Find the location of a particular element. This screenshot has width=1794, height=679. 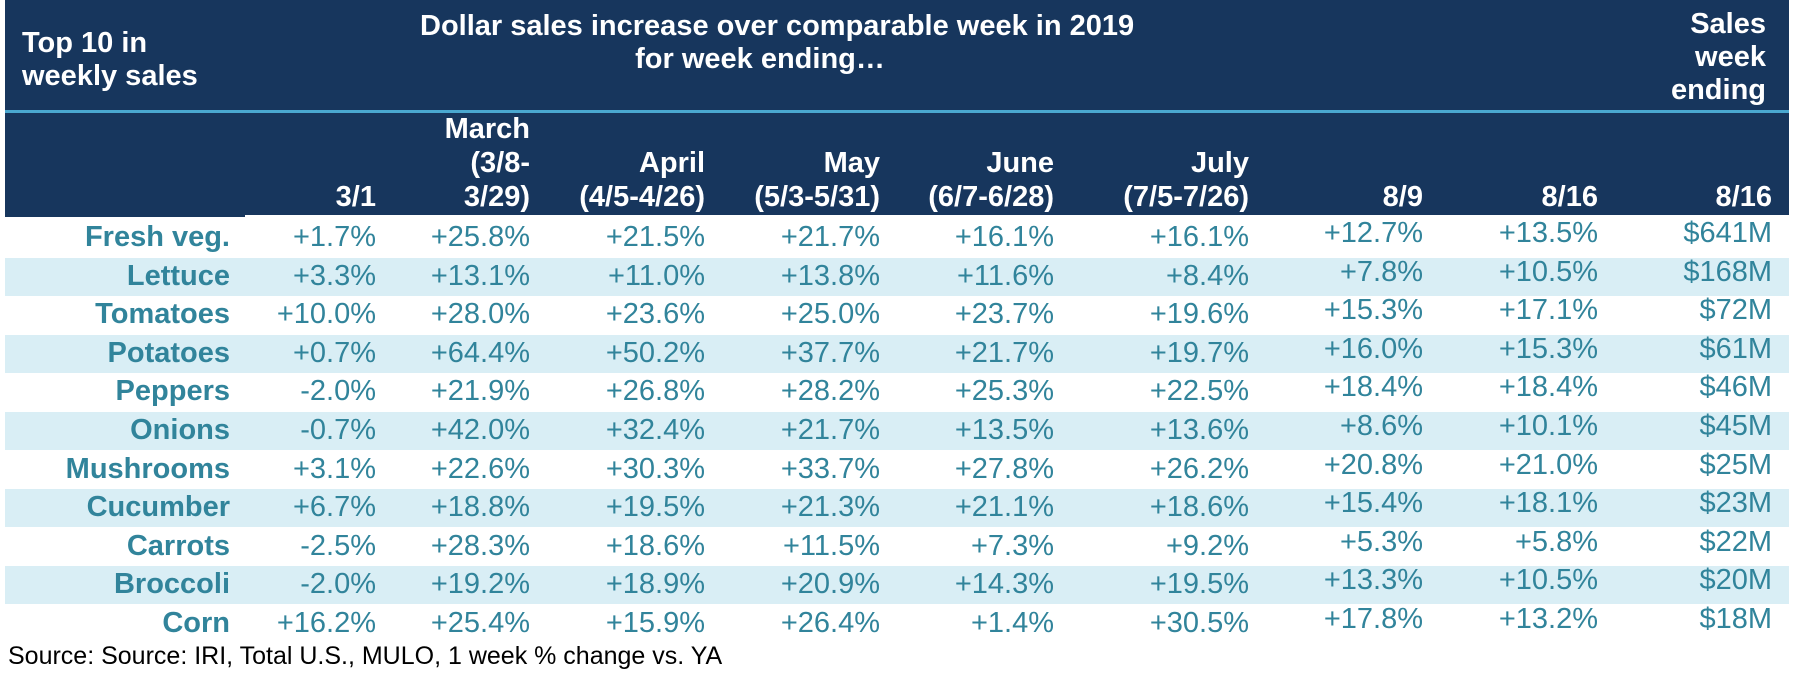

column-header-line: (7/5-7/26) is located at coordinates (1186, 197).